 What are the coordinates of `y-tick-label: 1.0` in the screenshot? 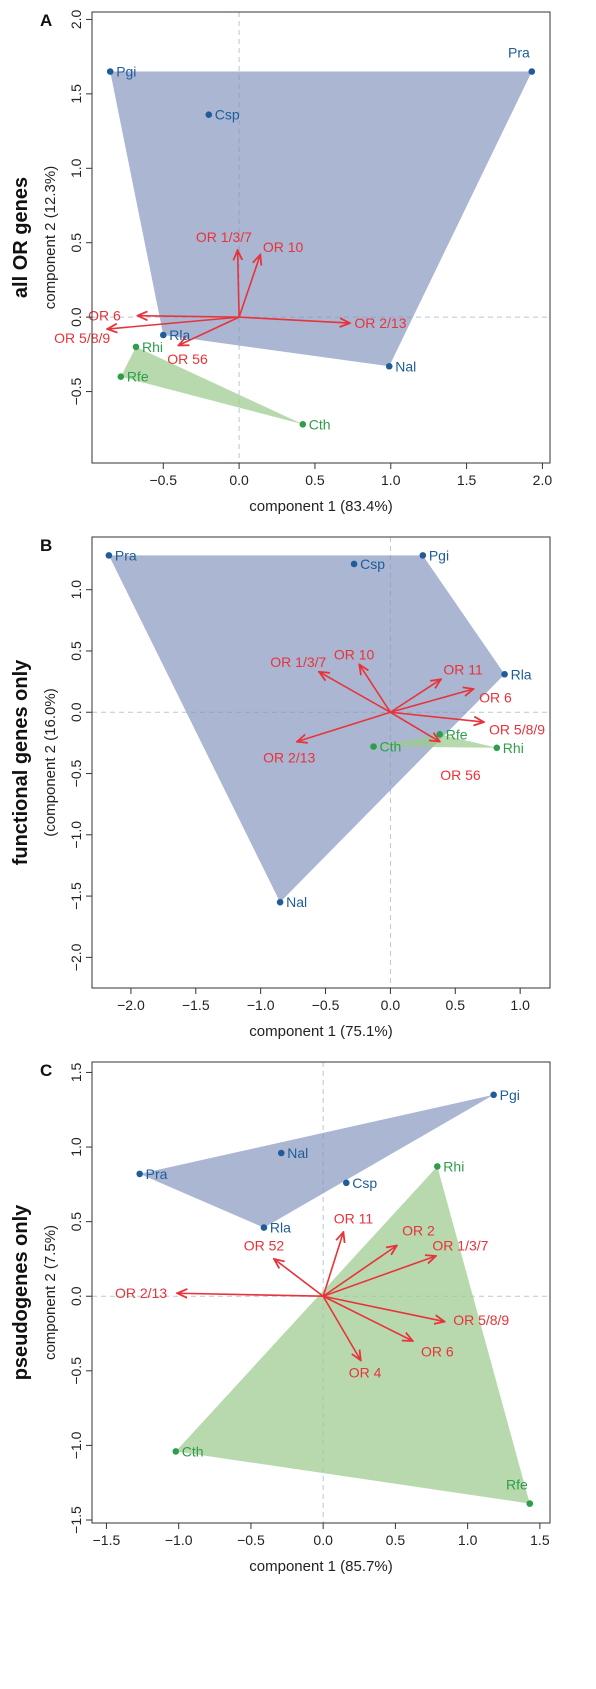 It's located at (76, 1147).